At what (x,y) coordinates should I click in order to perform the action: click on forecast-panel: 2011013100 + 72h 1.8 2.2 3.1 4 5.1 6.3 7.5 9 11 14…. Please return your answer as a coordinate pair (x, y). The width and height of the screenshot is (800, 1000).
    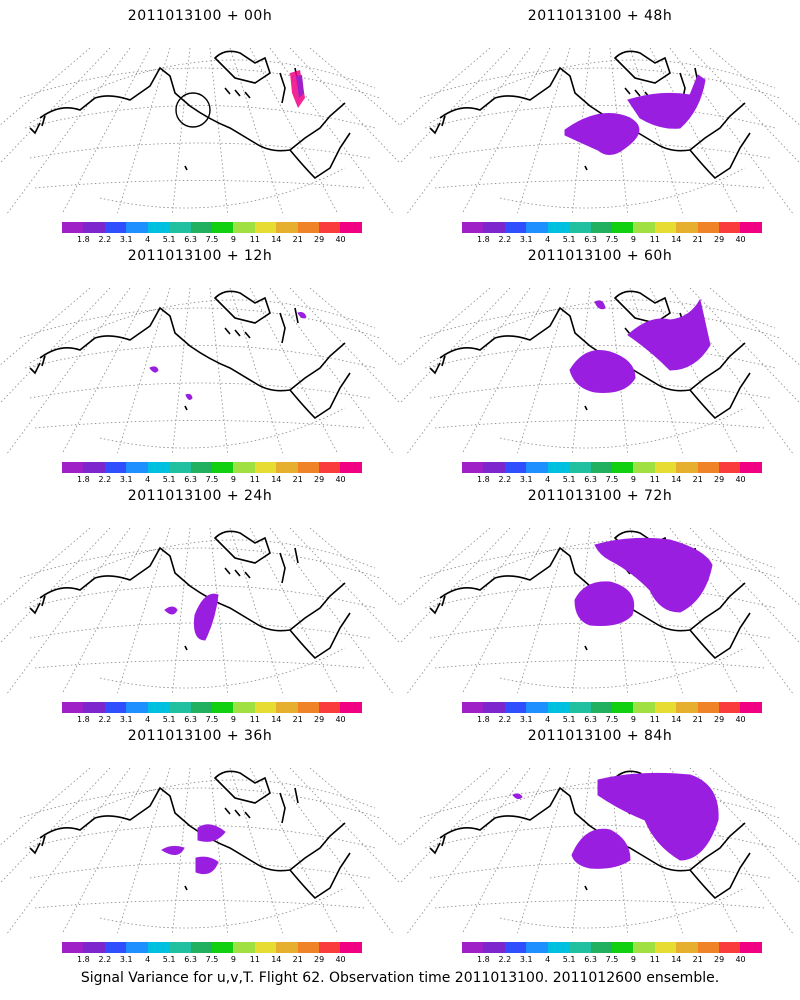
    Looking at the image, I should click on (600, 602).